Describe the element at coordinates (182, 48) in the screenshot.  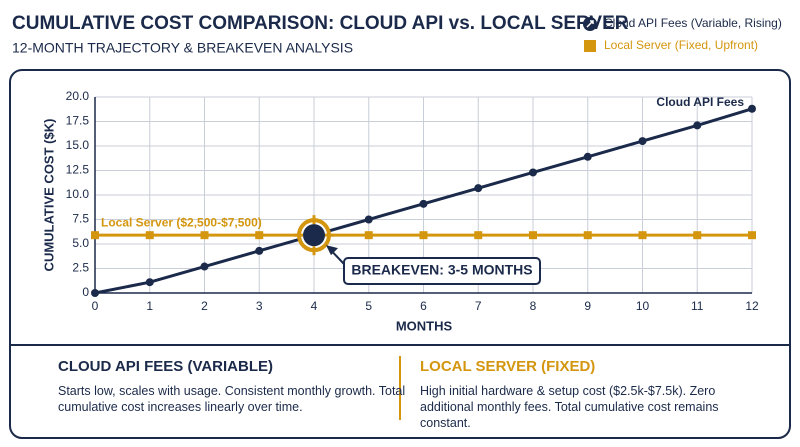
I see `chart-subtitle: 12-MONTH TRAJECTORY & BREAKEVEN ANALYSIS` at that location.